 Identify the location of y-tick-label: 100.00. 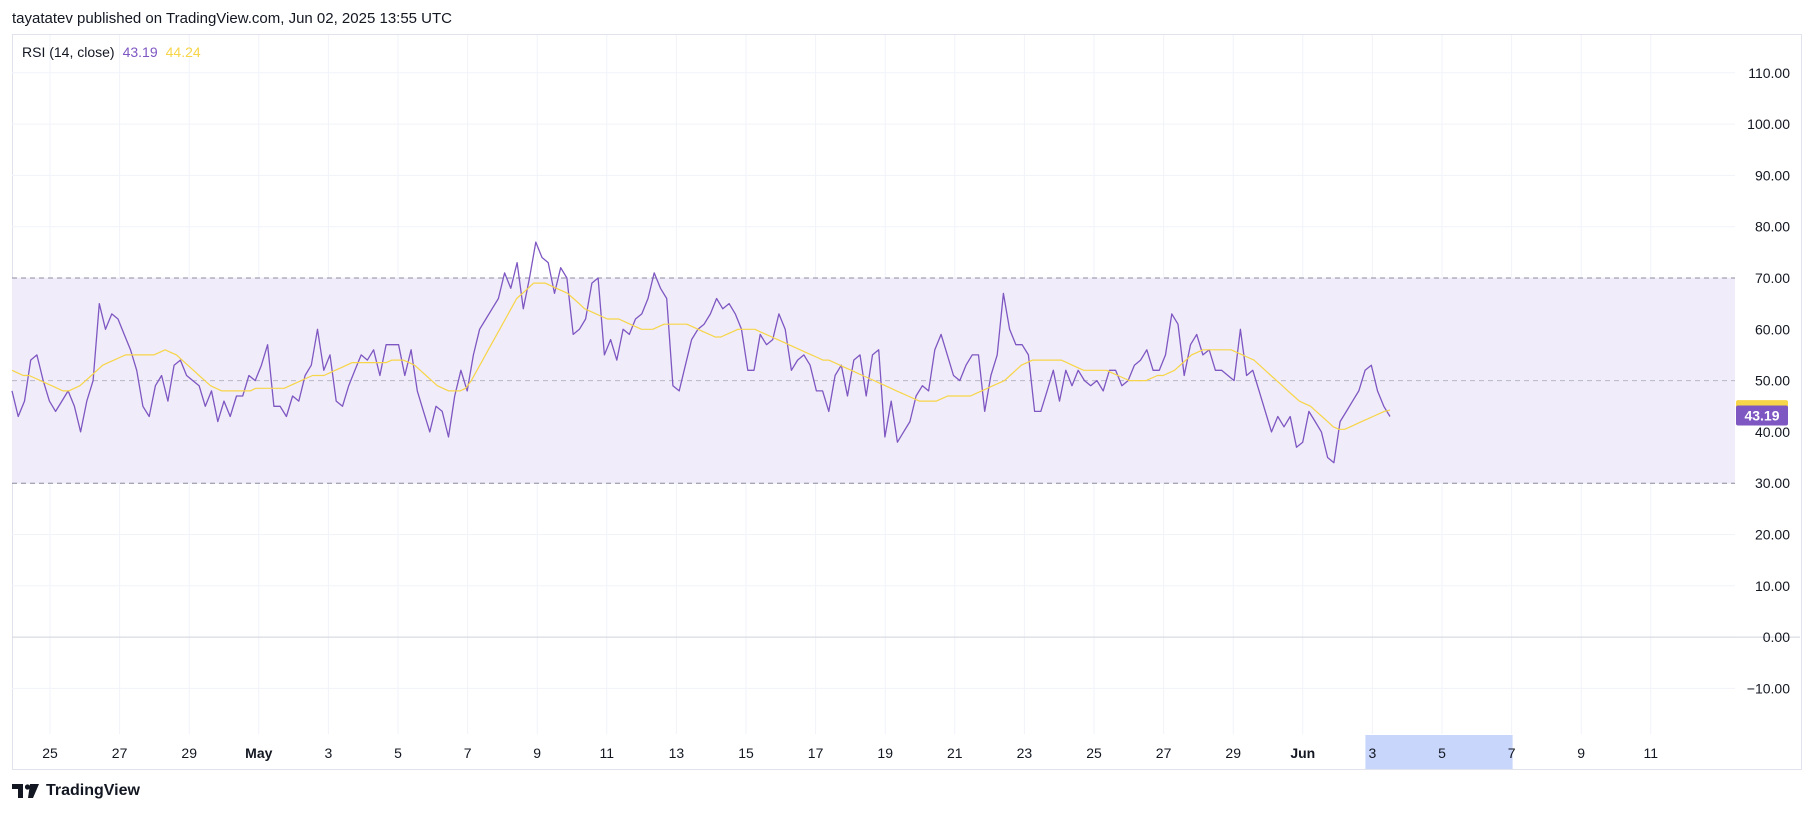
(1768, 124).